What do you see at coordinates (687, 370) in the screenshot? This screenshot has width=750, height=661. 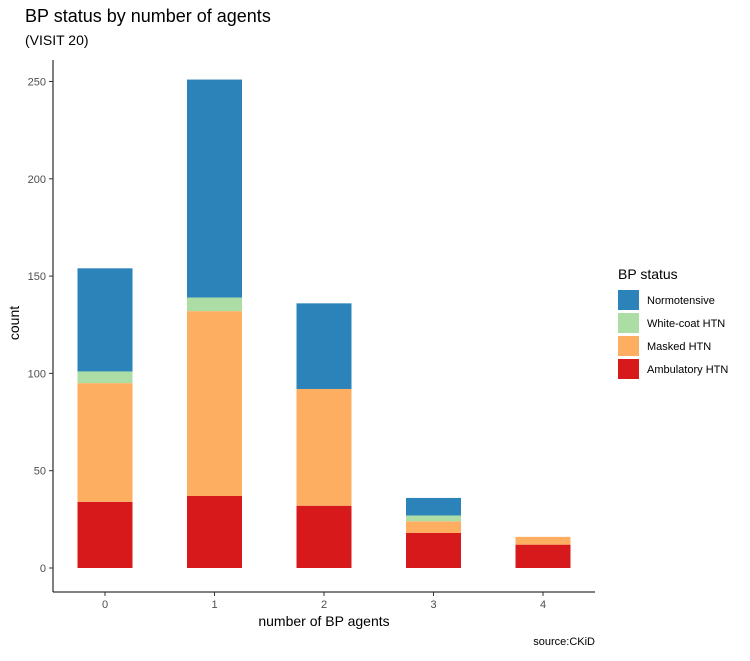 I see `legend-label-ambulatory-htn: Ambulatory HTN` at bounding box center [687, 370].